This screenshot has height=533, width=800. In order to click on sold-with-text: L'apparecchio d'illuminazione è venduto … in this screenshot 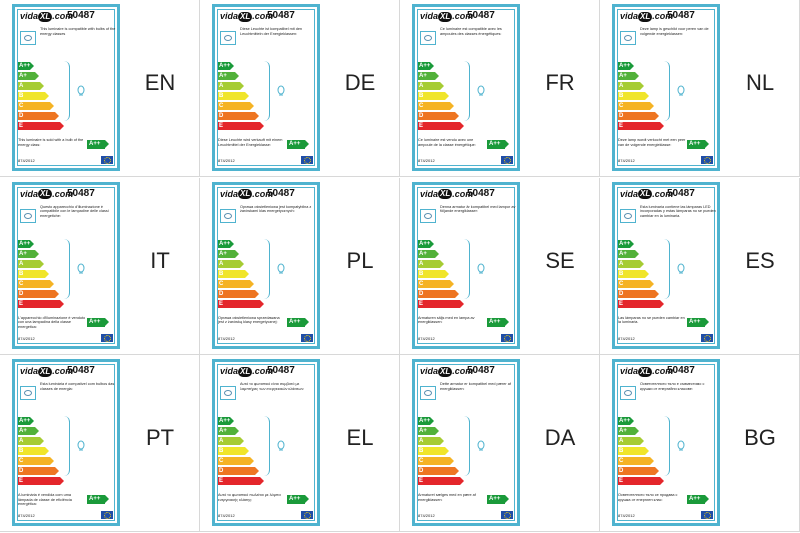, I will do `click(52, 322)`.